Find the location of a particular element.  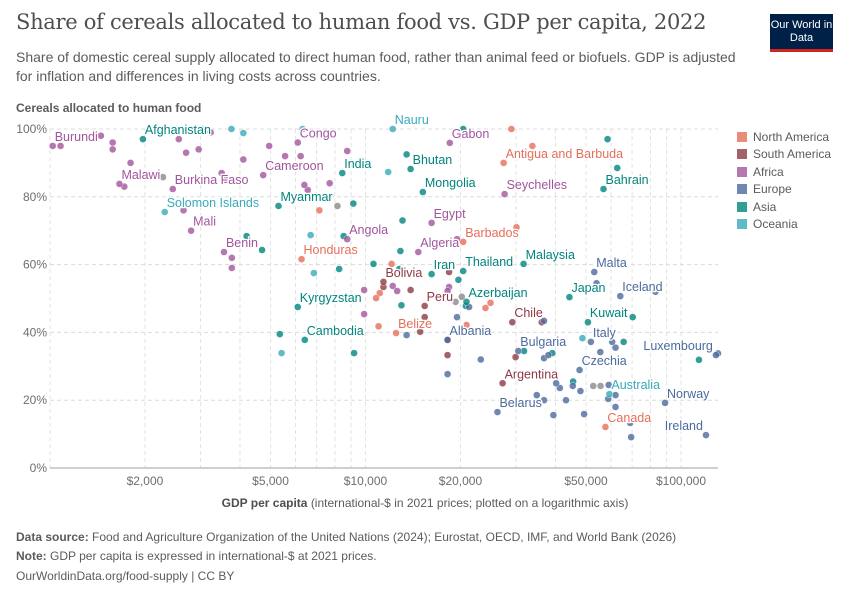

point-label: Antigua and Barbuda is located at coordinates (565, 154).